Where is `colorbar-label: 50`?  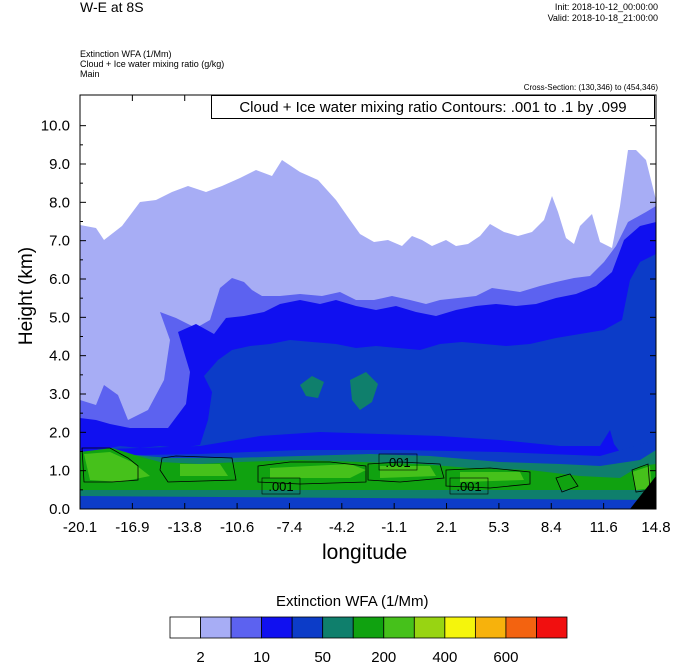 colorbar-label: 50 is located at coordinates (322, 657).